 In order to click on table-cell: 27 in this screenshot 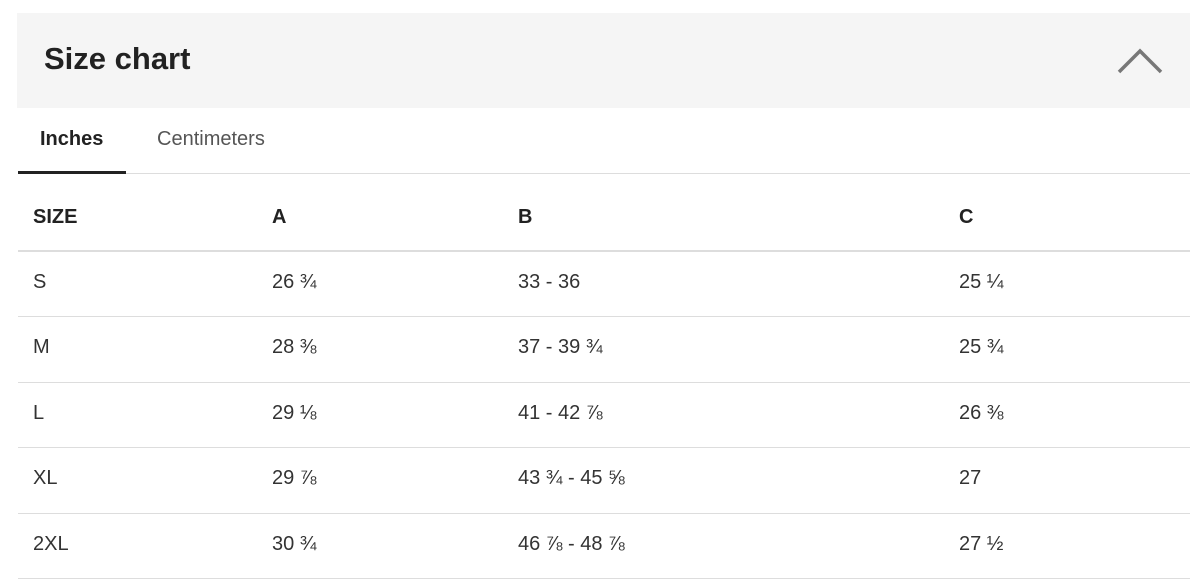, I will do `click(970, 478)`.